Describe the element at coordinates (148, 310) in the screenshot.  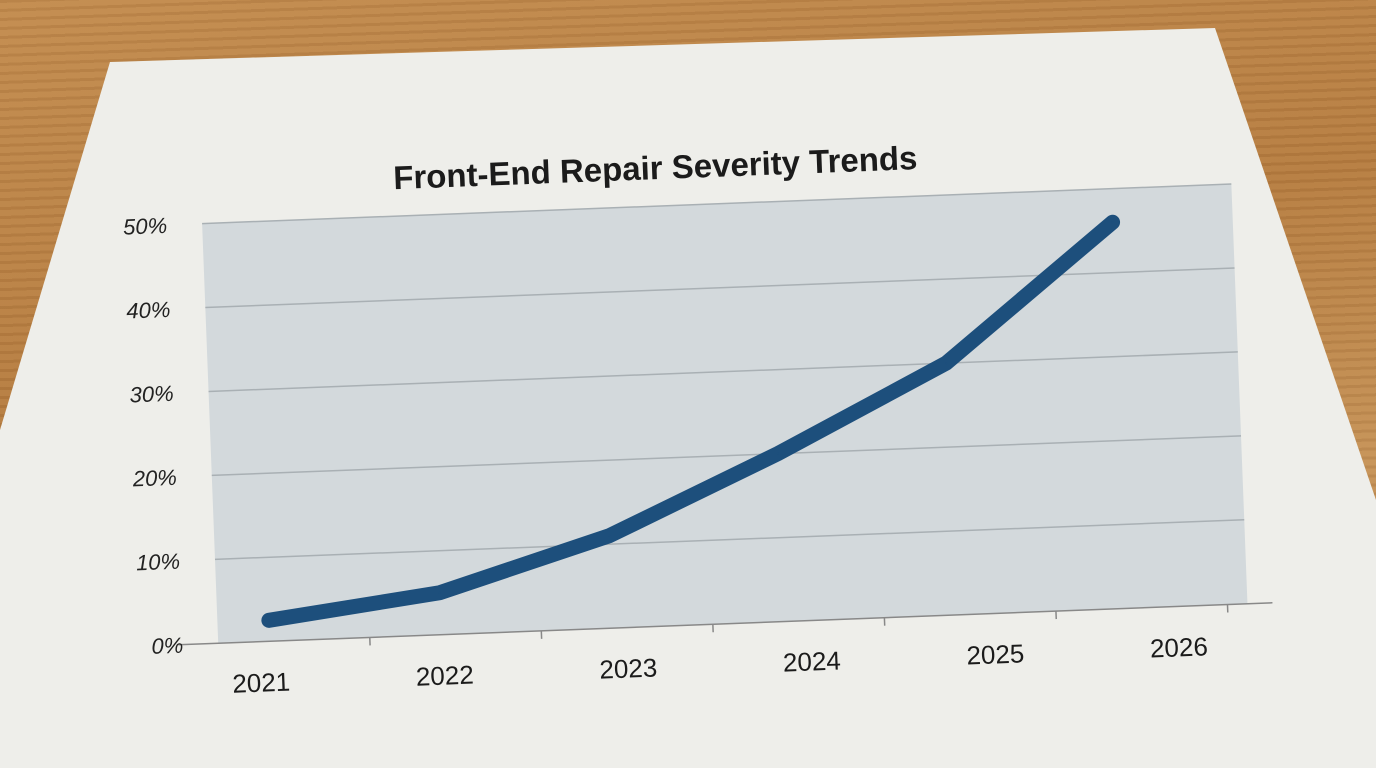
I see `y-tick-label: 40%` at that location.